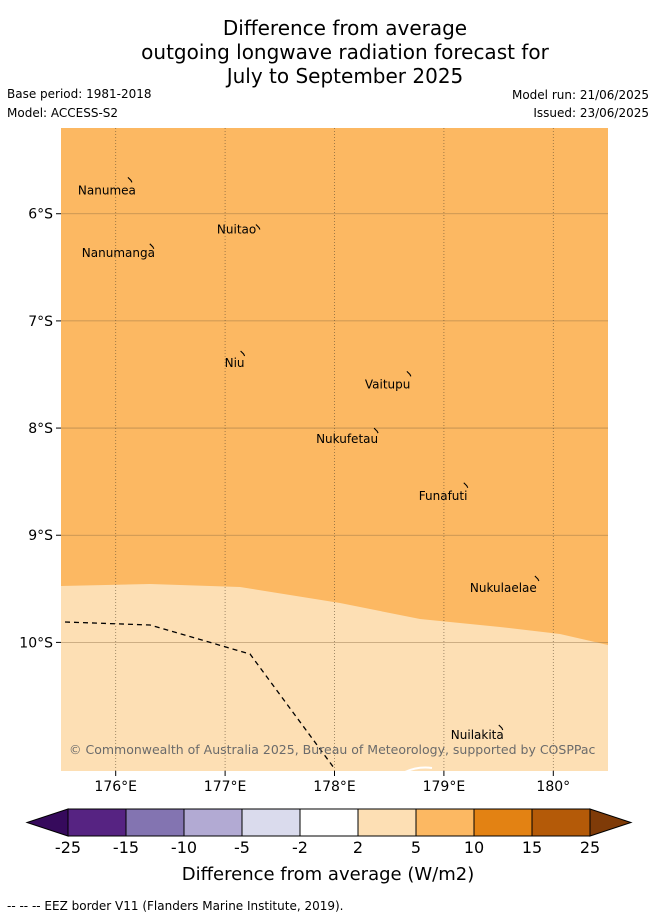  I want to click on title-line-1: Difference from average, so click(345, 28).